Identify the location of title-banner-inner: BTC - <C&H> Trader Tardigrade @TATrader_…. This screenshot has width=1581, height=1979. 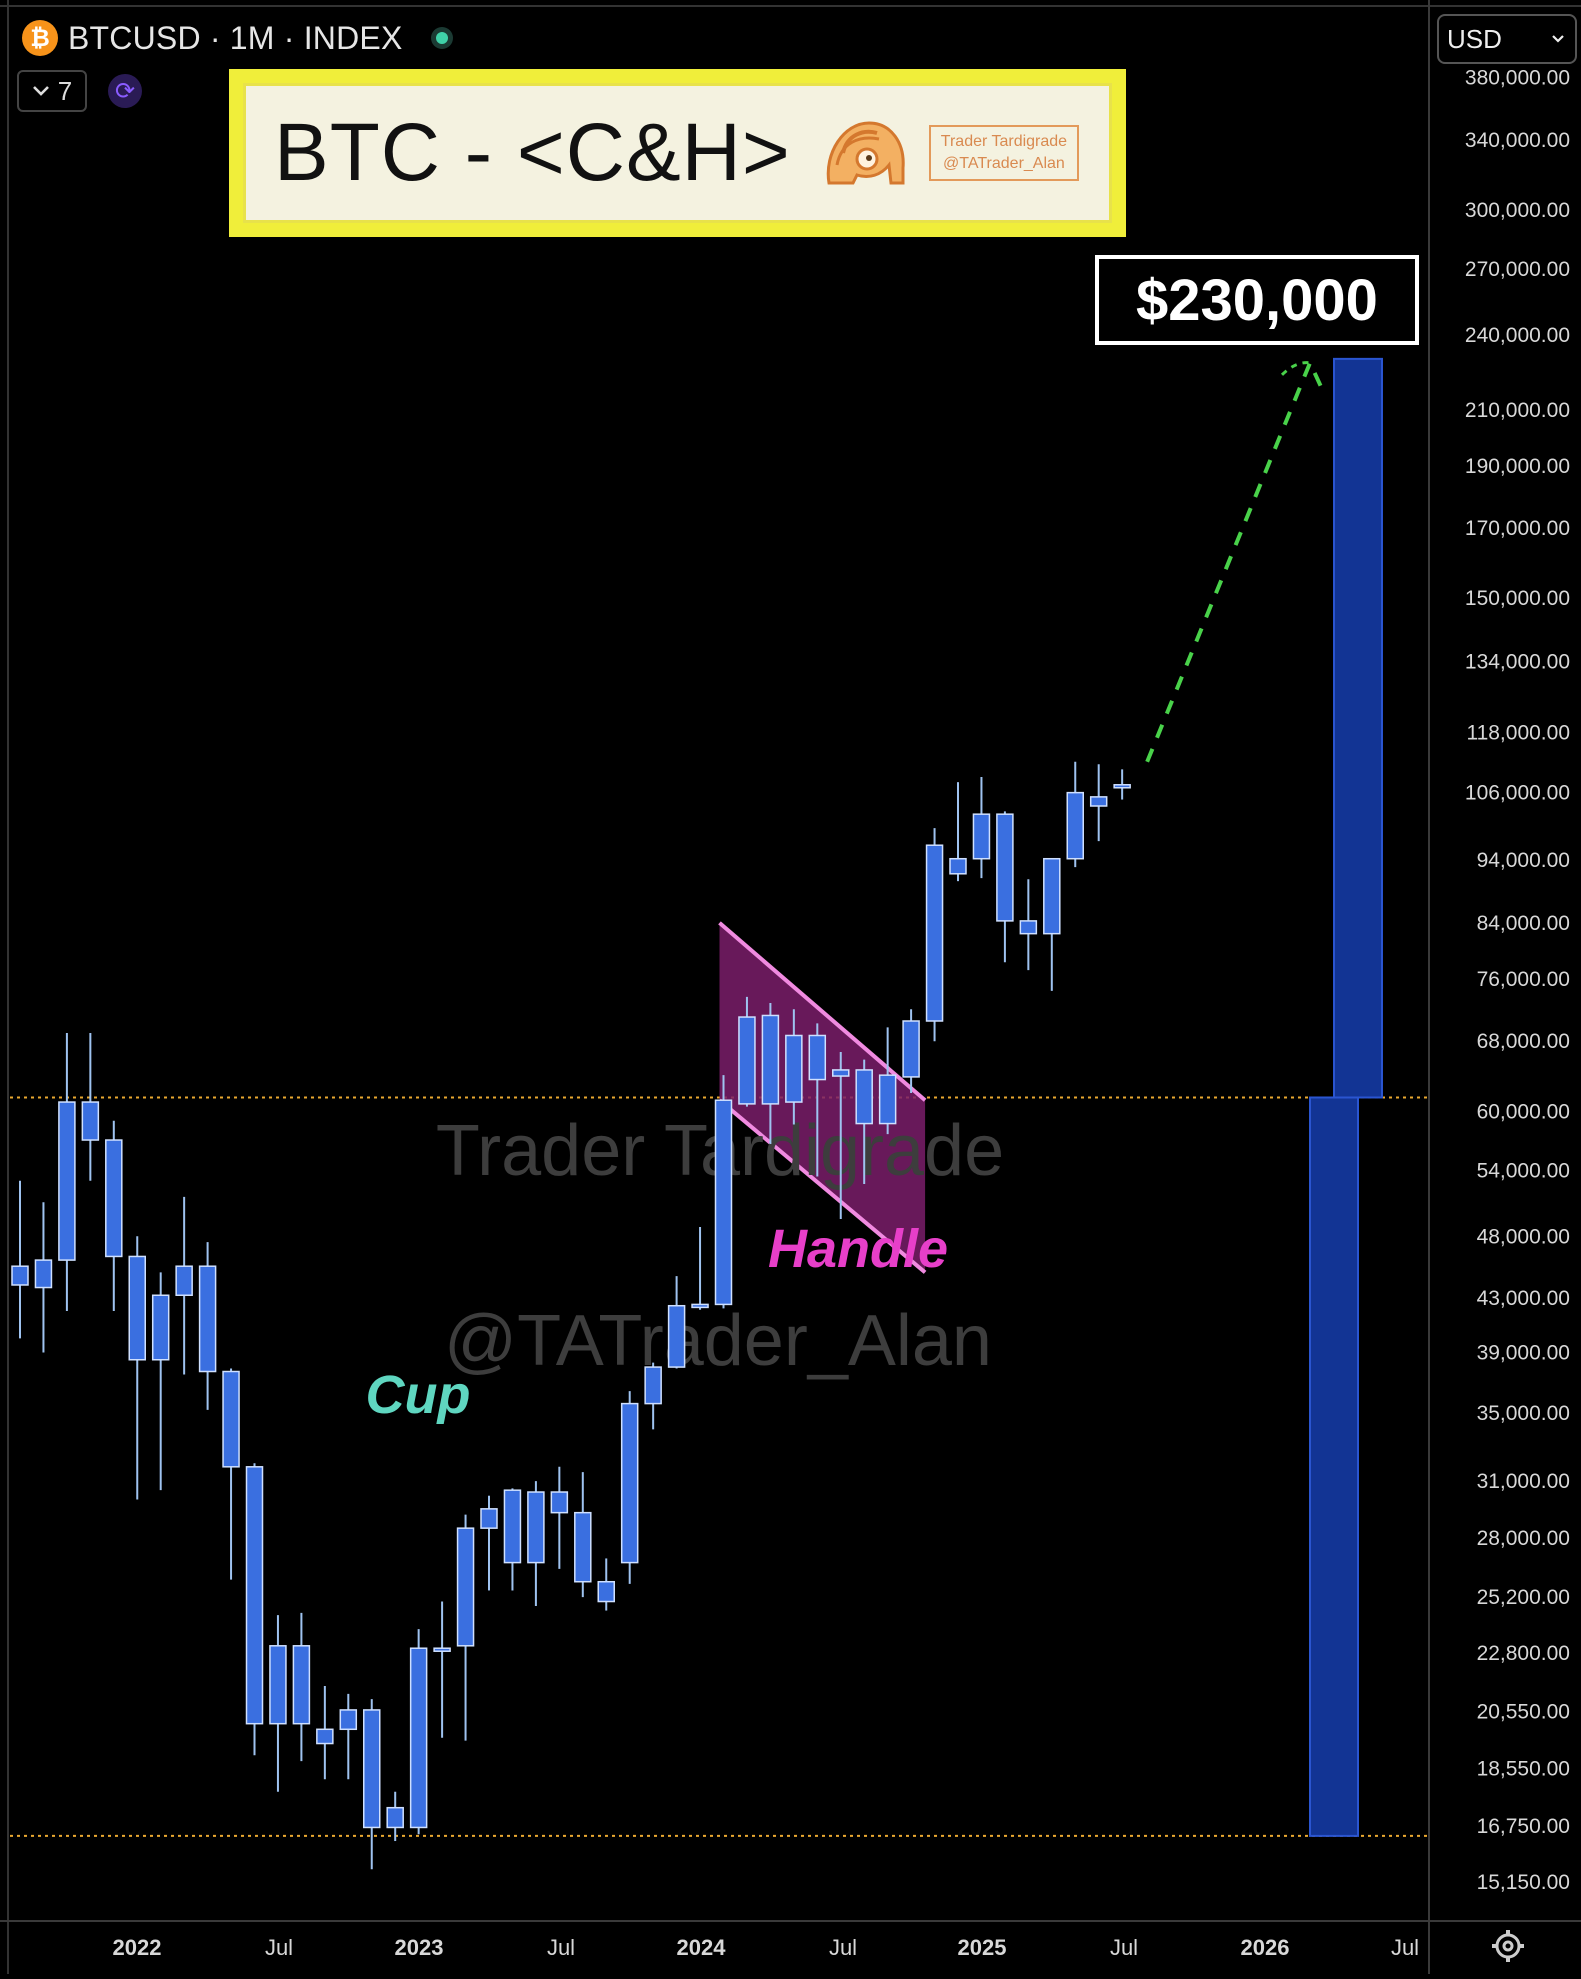
(677, 153).